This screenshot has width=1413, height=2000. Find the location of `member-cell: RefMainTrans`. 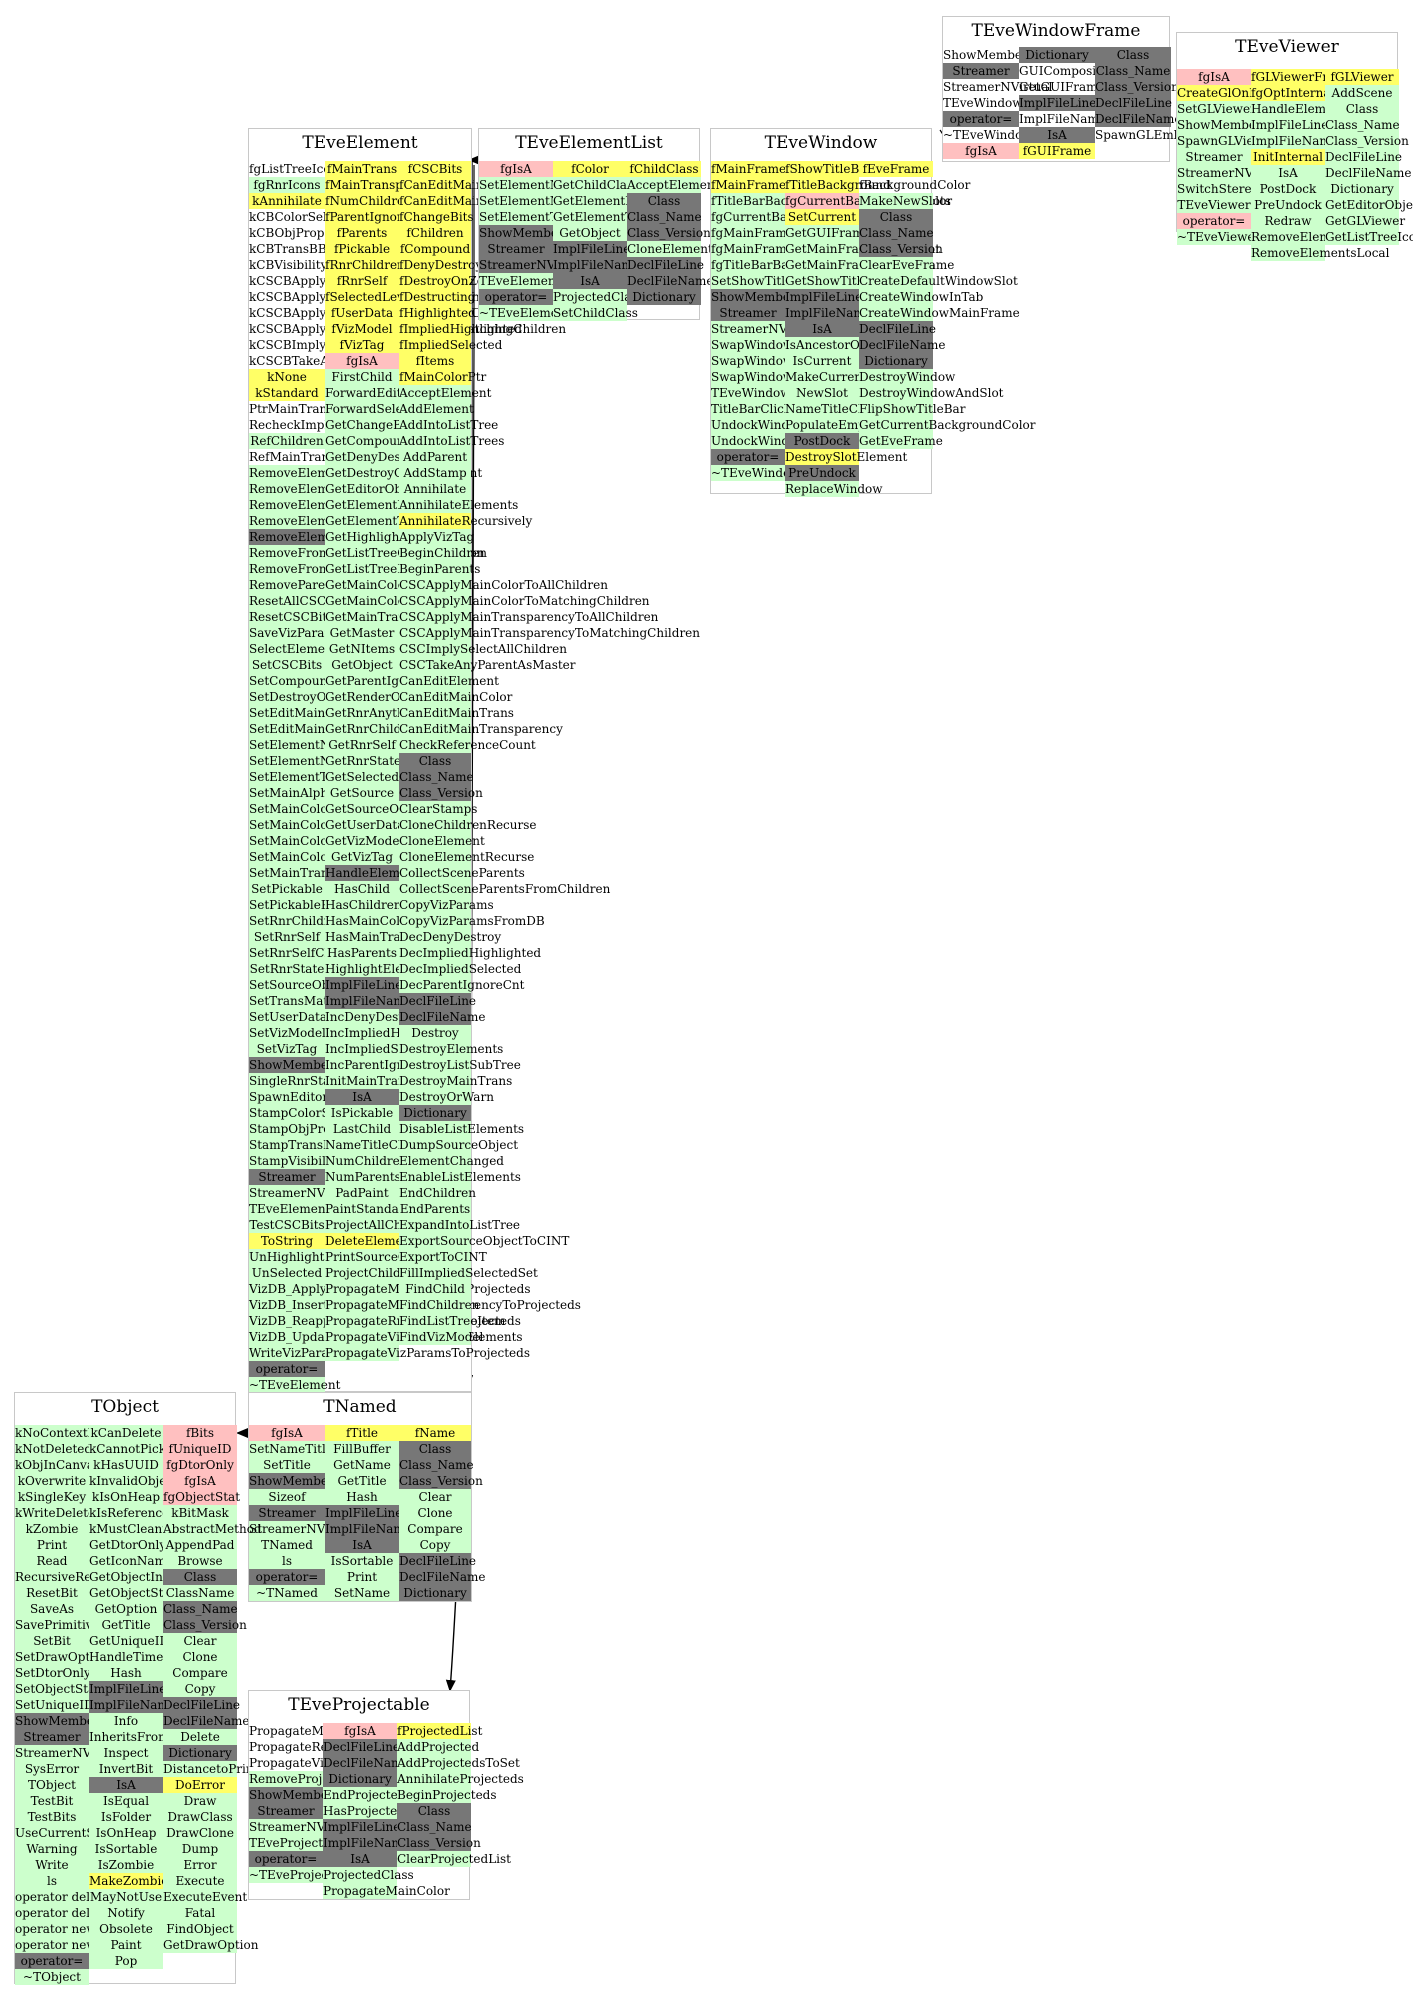

member-cell: RefMainTrans is located at coordinates (292, 457).